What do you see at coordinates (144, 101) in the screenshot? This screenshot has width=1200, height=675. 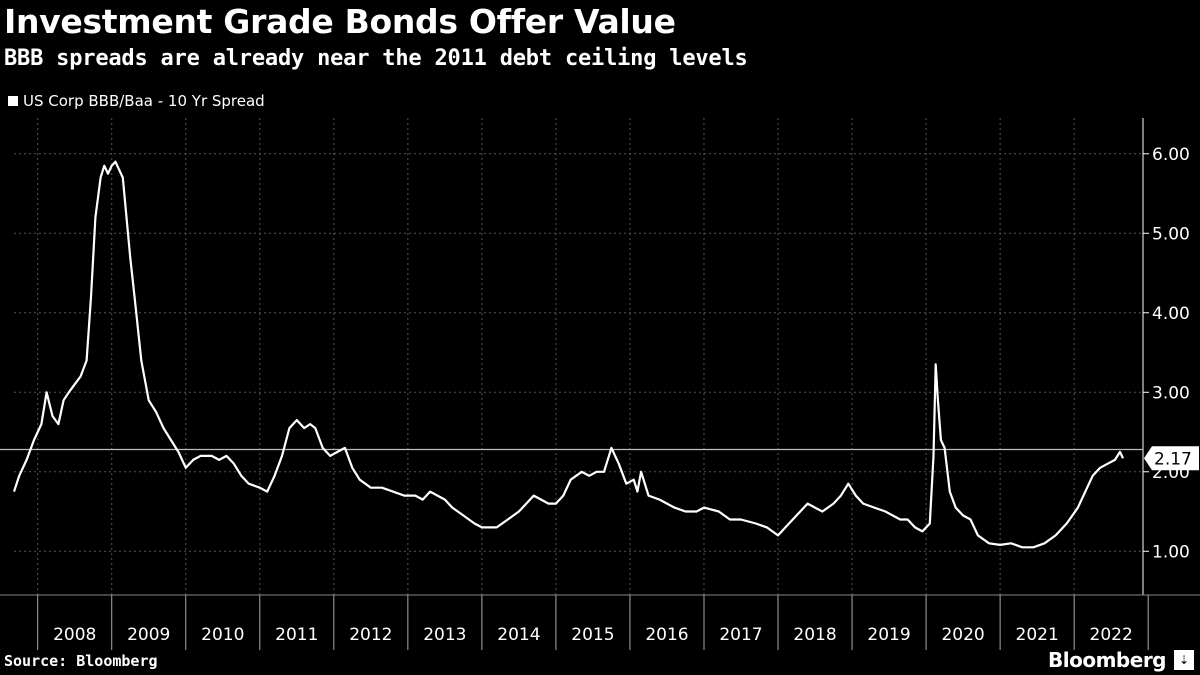 I see `legend-label: US Corp BBB/Baa - 10 Yr Spread` at bounding box center [144, 101].